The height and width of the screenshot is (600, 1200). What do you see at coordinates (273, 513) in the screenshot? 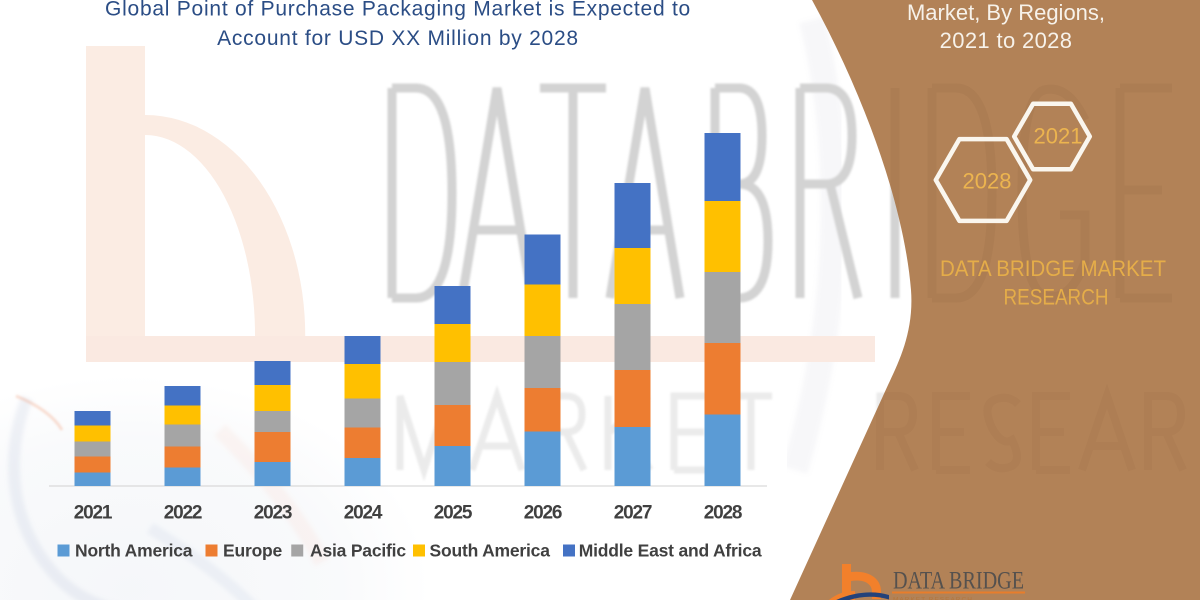
I see `svg-text: 2023` at bounding box center [273, 513].